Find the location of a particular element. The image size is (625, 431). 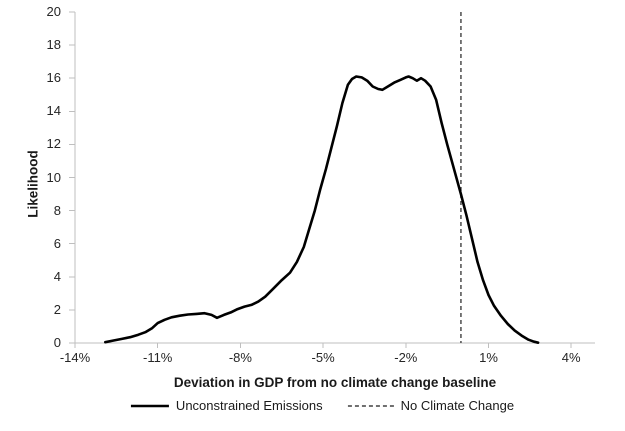

legend-entry-no-climate-change: No Climate Change is located at coordinates (430, 405).